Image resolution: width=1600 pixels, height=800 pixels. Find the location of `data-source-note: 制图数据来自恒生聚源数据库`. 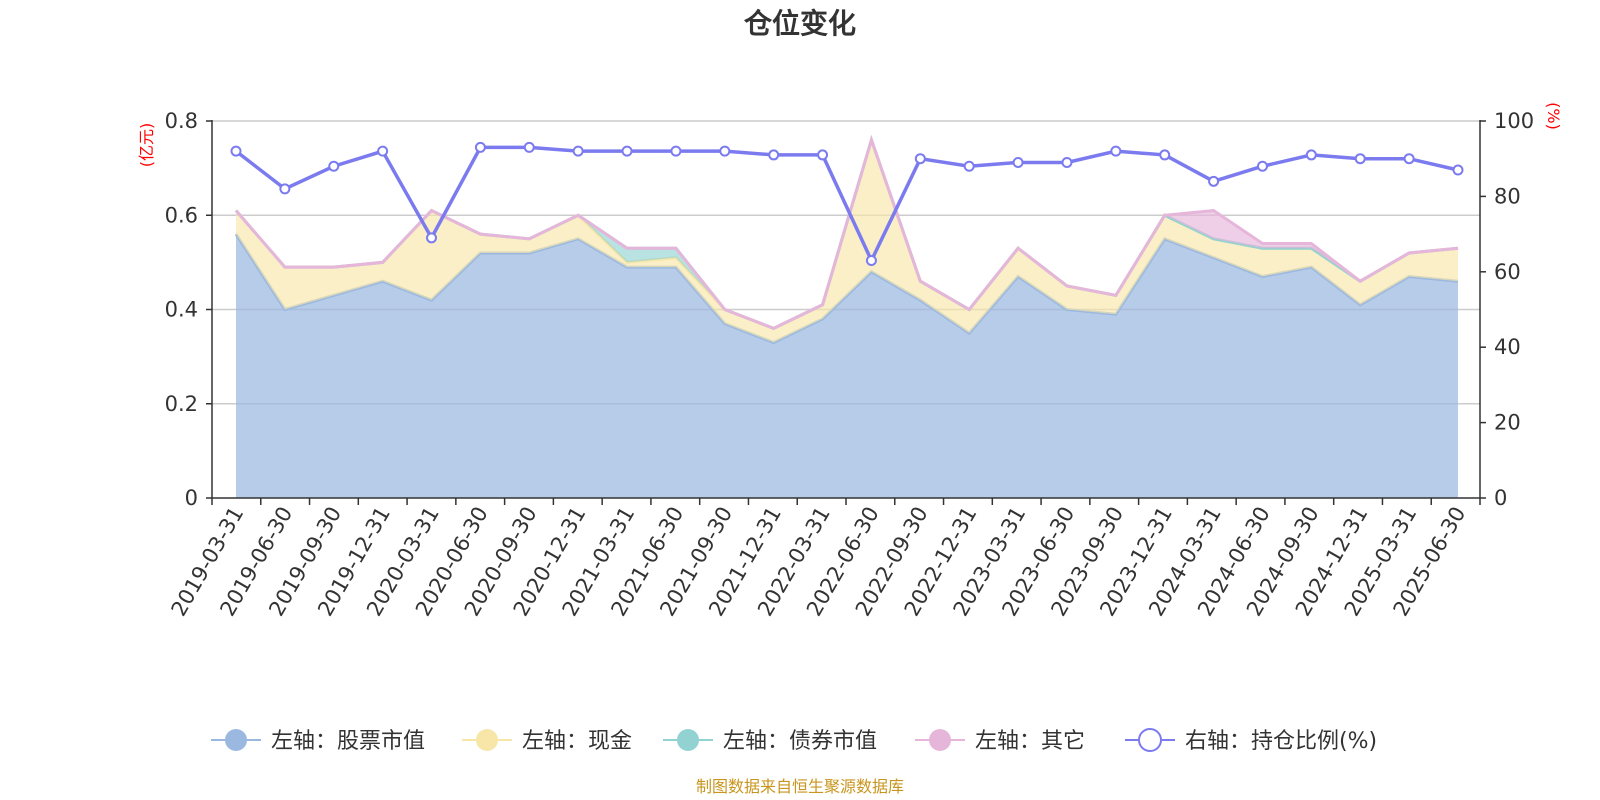

data-source-note: 制图数据来自恒生聚源数据库 is located at coordinates (800, 786).